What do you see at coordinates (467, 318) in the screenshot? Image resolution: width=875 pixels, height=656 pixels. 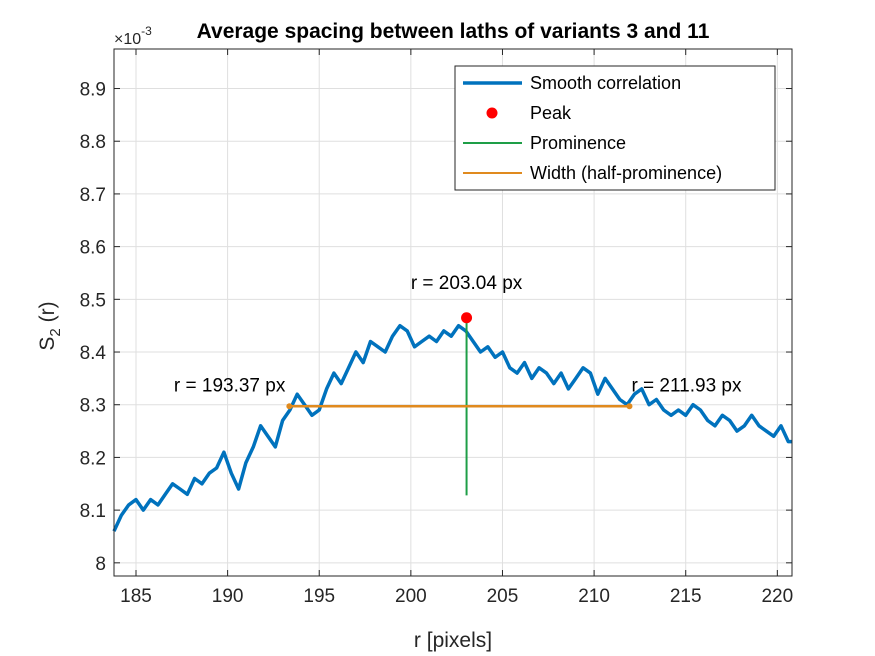 I see `peak-marker` at bounding box center [467, 318].